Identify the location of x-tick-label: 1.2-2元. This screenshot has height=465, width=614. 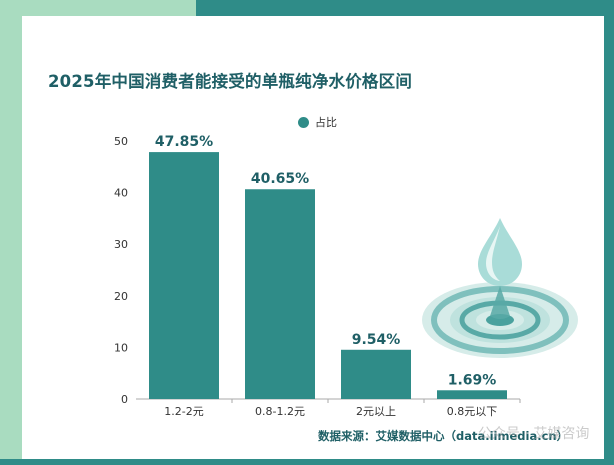
(183, 411).